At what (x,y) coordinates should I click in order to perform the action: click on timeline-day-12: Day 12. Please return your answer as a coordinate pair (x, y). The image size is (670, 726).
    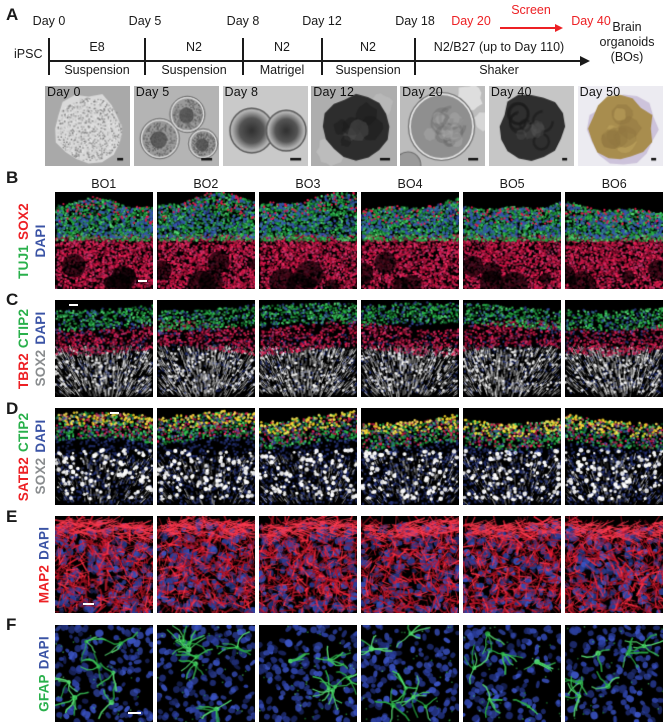
    Looking at the image, I should click on (322, 21).